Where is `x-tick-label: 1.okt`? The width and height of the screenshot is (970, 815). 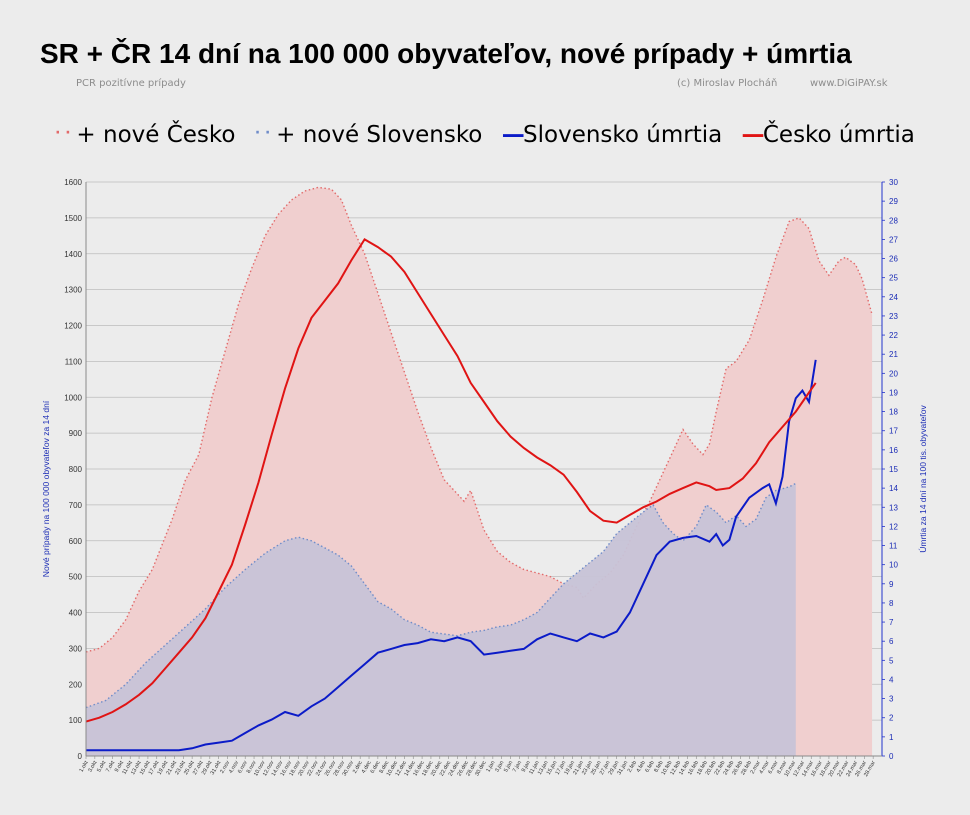 x-tick-label: 1.okt is located at coordinates (84, 767).